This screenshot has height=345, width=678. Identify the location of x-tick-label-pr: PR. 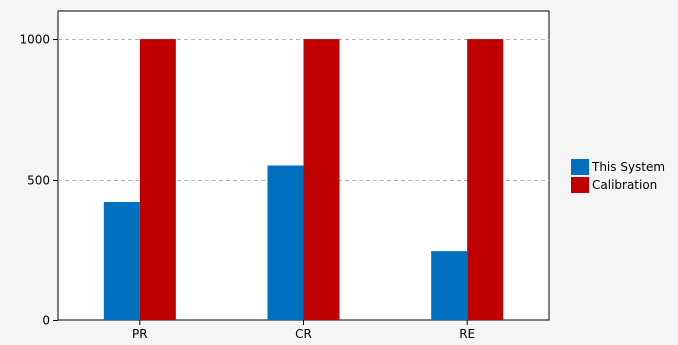
(140, 334).